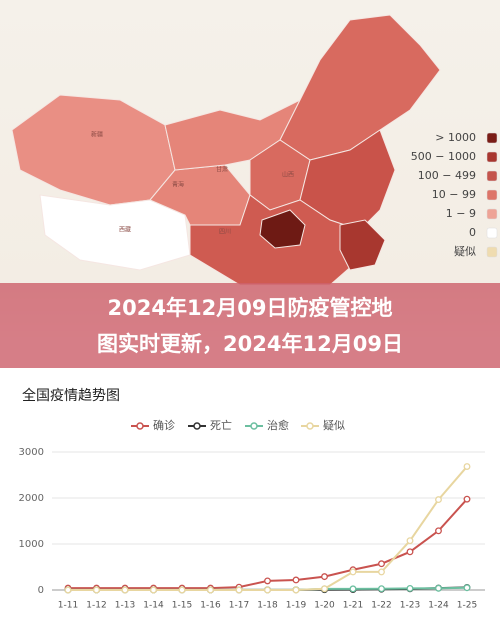  I want to click on map-label: 四川, so click(225, 232).